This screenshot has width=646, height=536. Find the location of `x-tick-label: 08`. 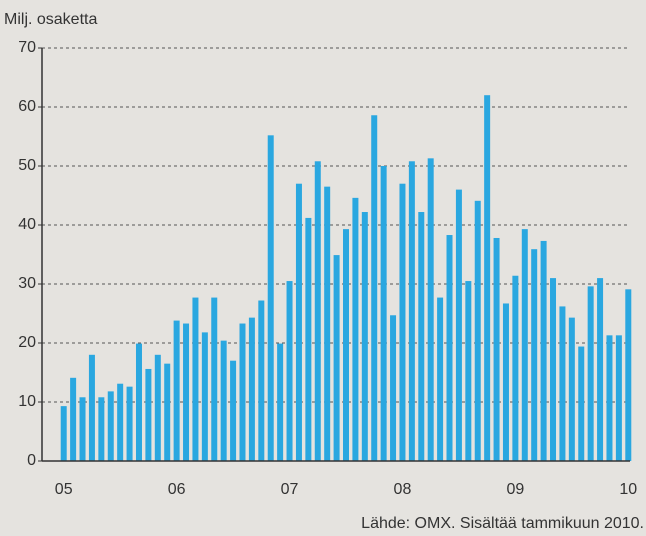

x-tick-label: 08 is located at coordinates (403, 489).